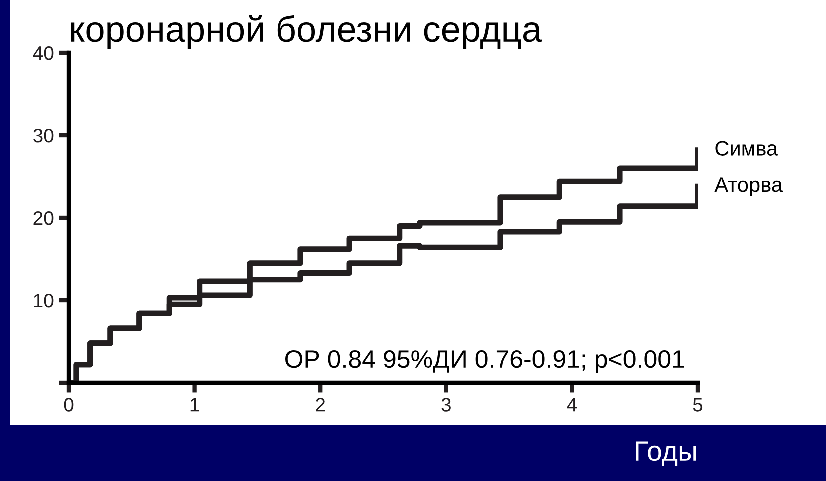  What do you see at coordinates (195, 405) in the screenshot?
I see `x-tick-label: 1` at bounding box center [195, 405].